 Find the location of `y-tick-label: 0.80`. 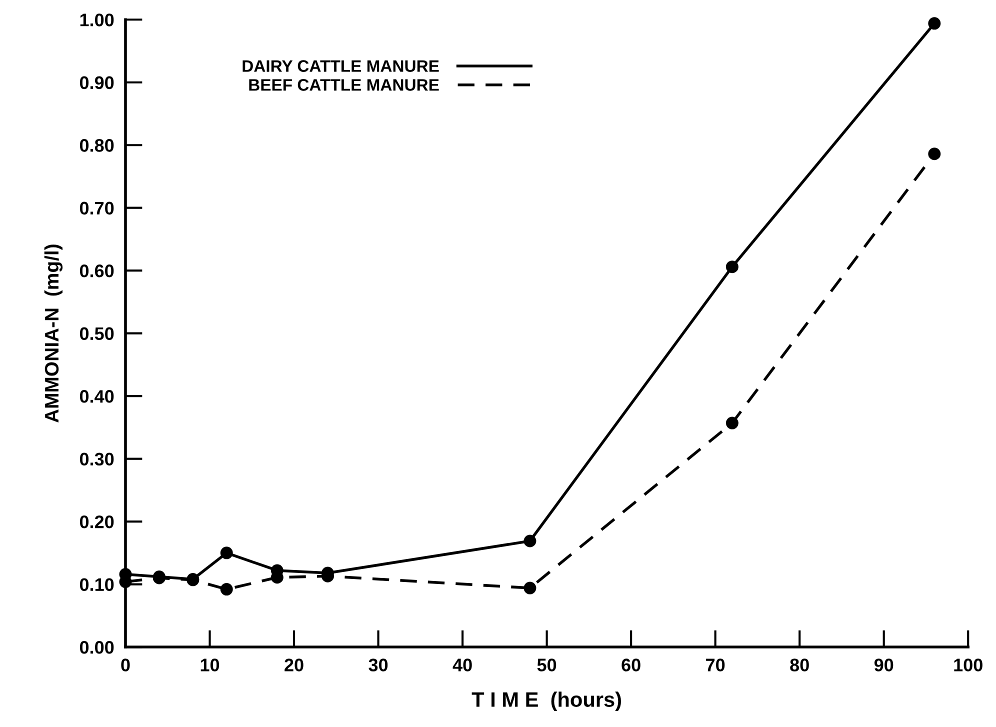

y-tick-label: 0.80 is located at coordinates (97, 145).